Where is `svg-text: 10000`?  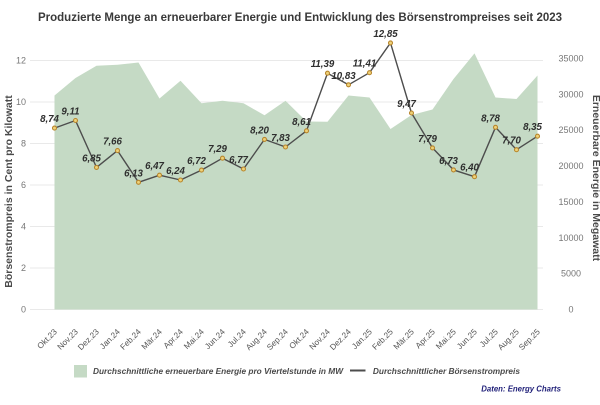 svg-text: 10000 is located at coordinates (570, 238).